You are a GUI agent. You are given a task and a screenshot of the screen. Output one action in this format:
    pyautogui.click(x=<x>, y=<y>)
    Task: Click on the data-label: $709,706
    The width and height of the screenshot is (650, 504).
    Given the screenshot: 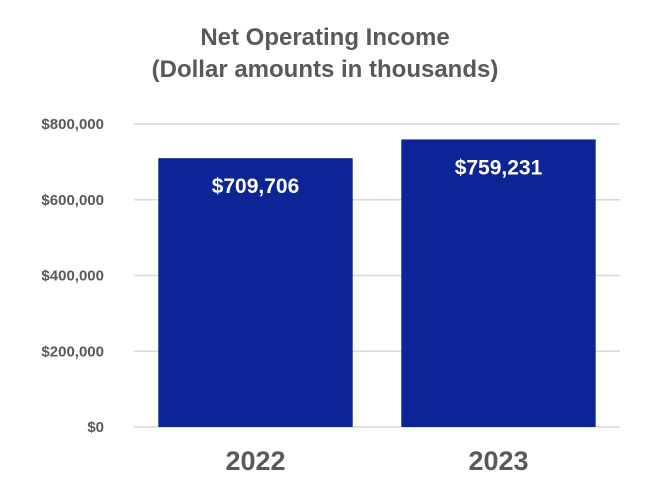 What is the action you would take?
    pyautogui.click(x=256, y=186)
    